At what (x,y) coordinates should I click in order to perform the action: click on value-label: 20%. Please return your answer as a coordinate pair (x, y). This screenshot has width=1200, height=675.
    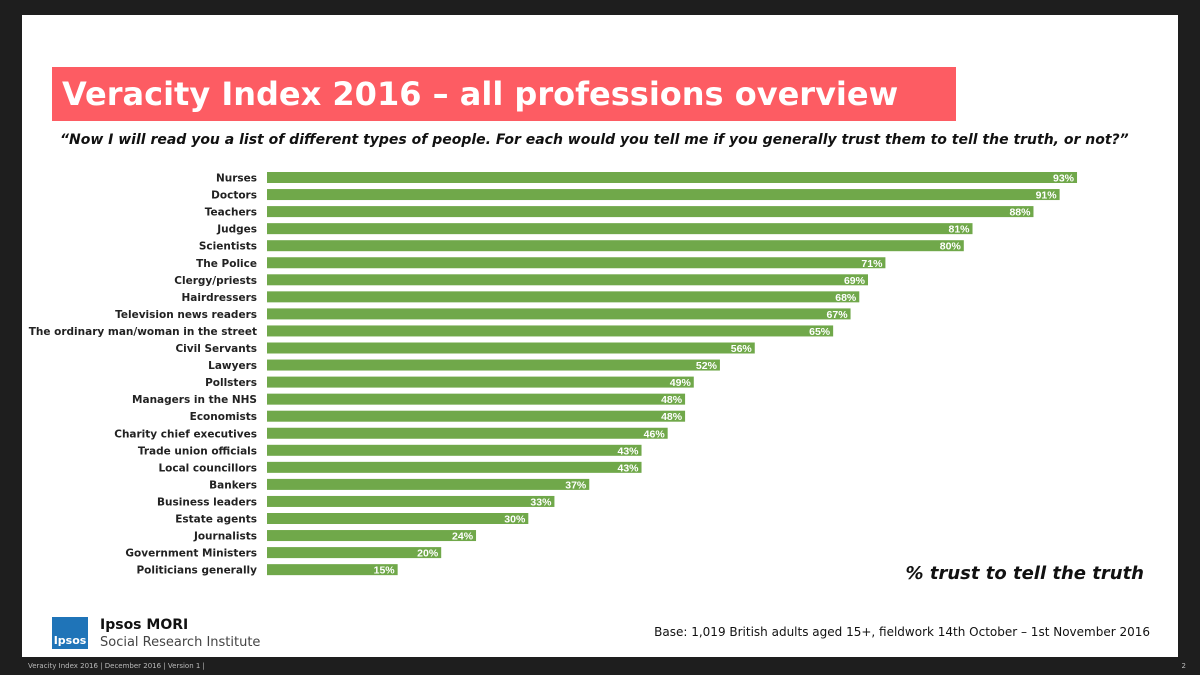
    Looking at the image, I should click on (428, 554).